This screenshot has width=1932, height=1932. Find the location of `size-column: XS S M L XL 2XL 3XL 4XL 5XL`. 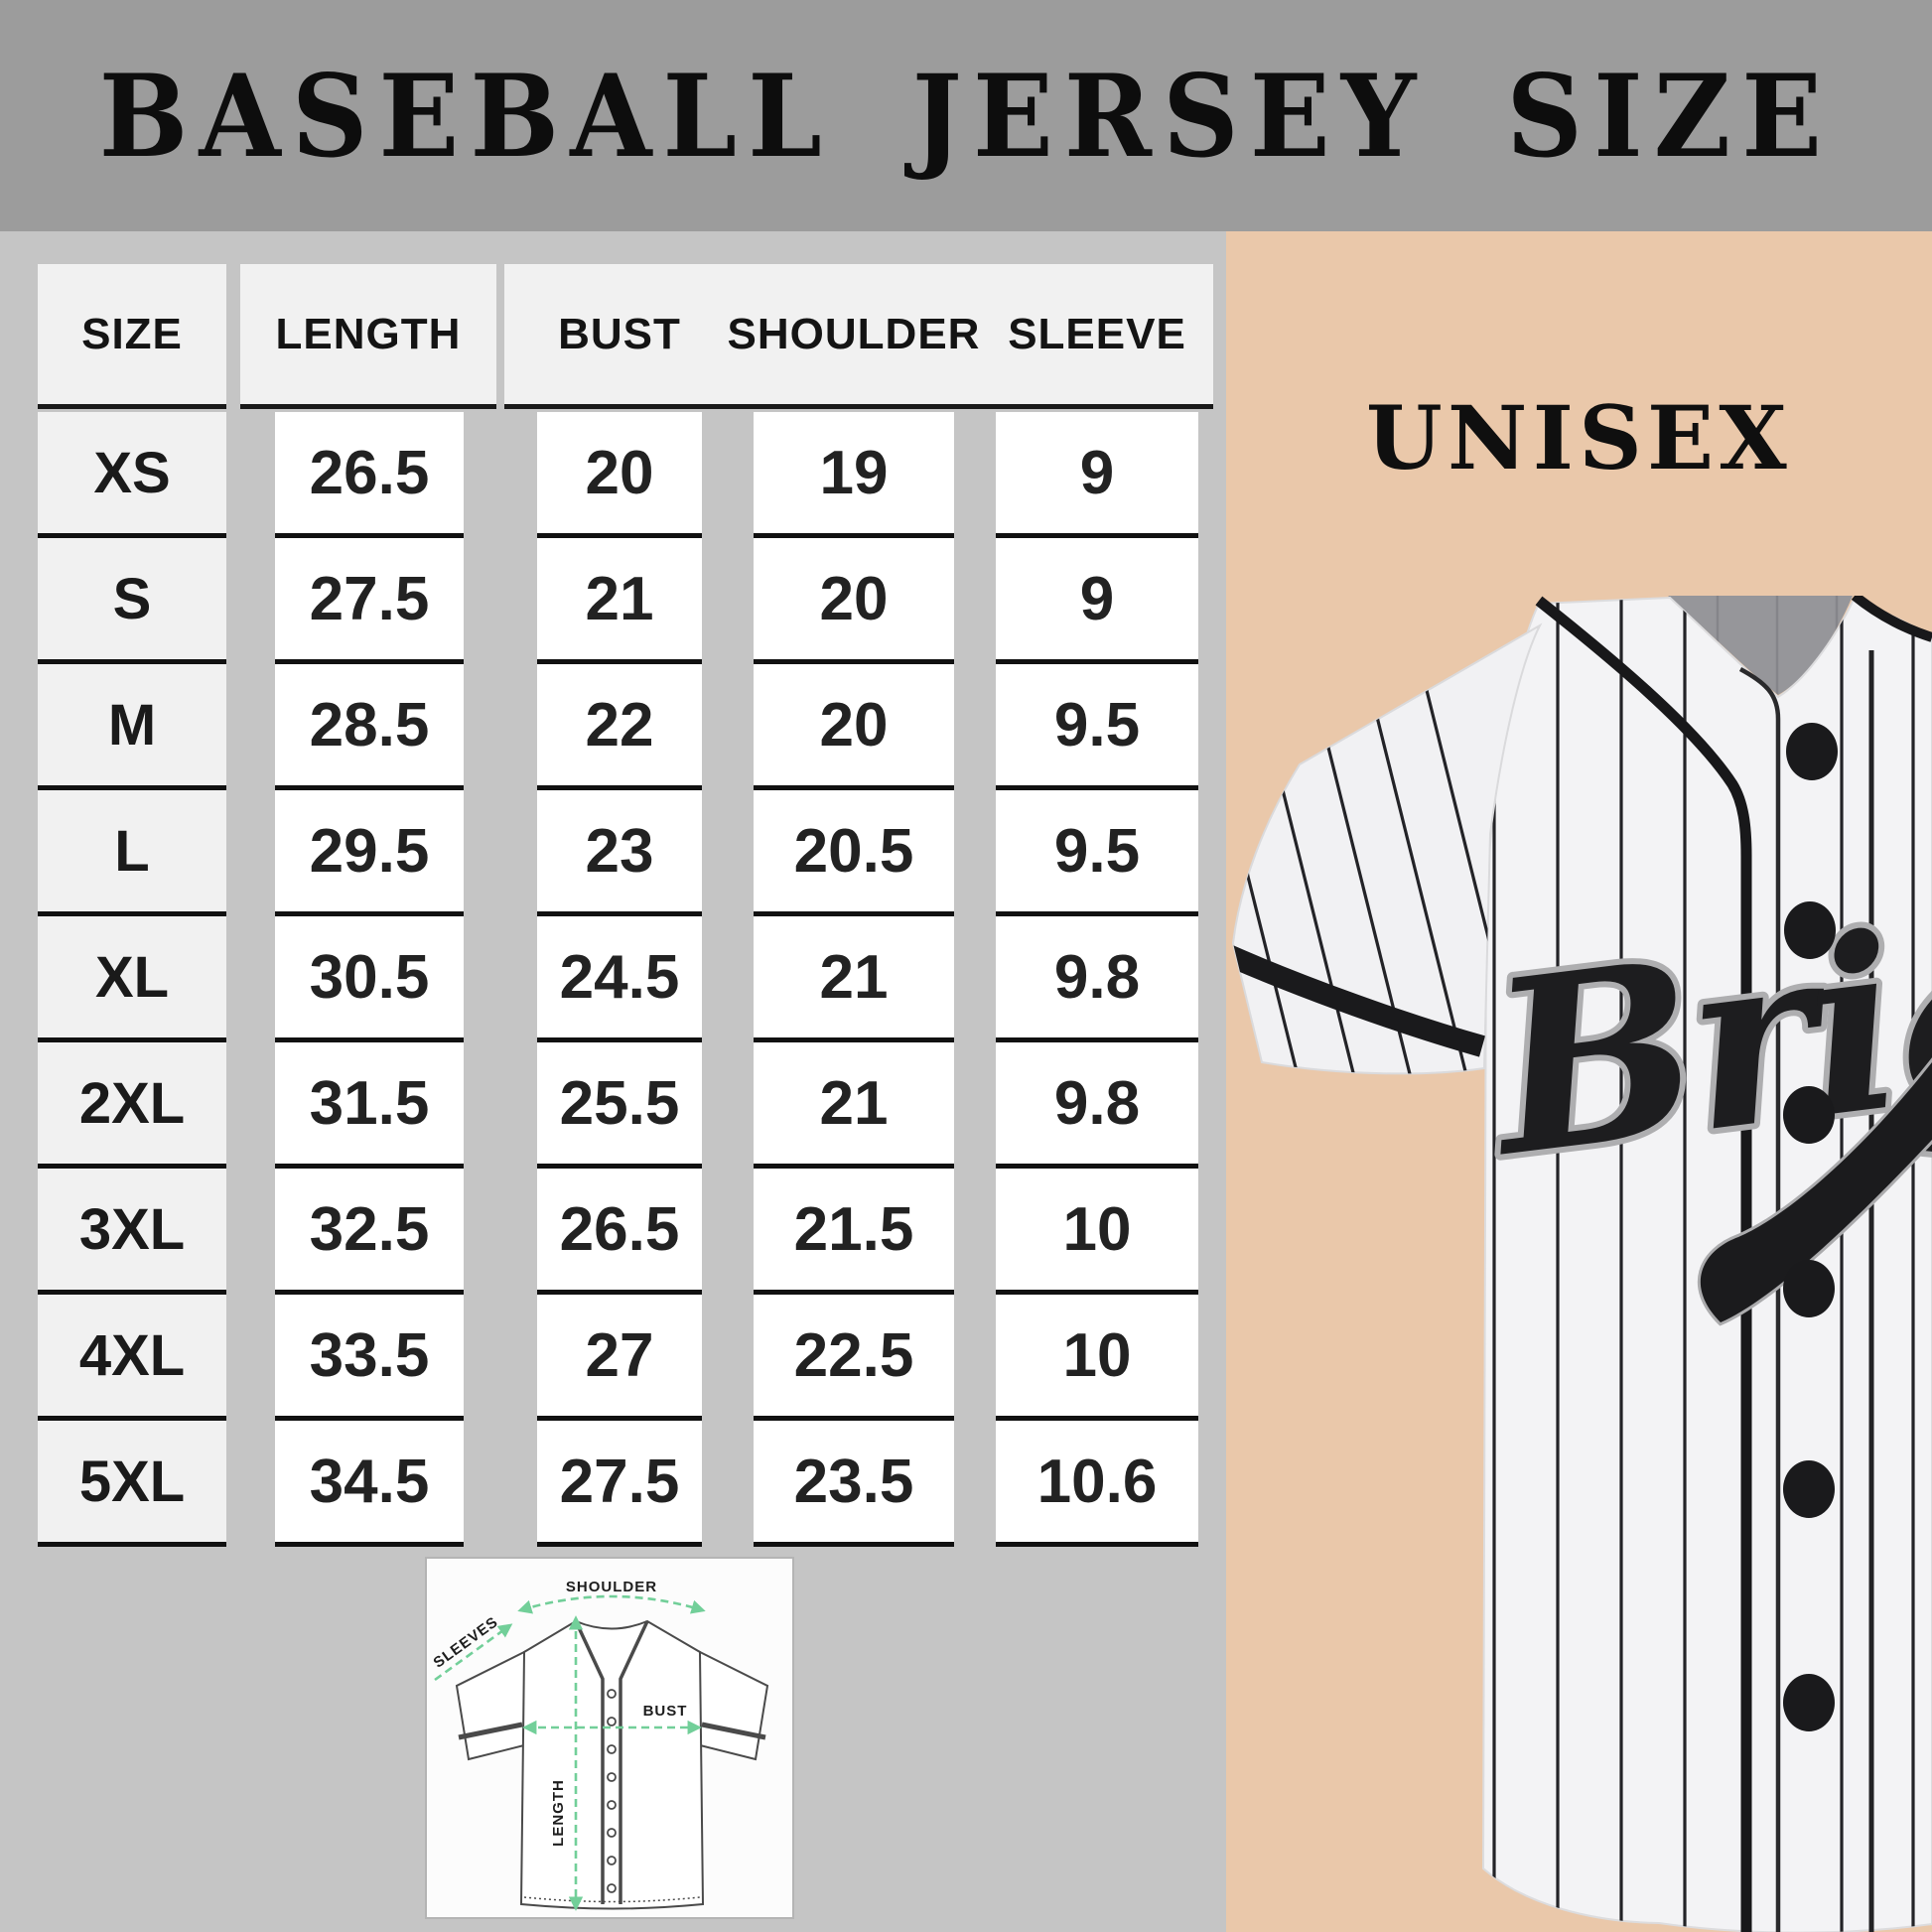

size-column: XS S M L XL 2XL 3XL 4XL 5XL is located at coordinates (132, 979).